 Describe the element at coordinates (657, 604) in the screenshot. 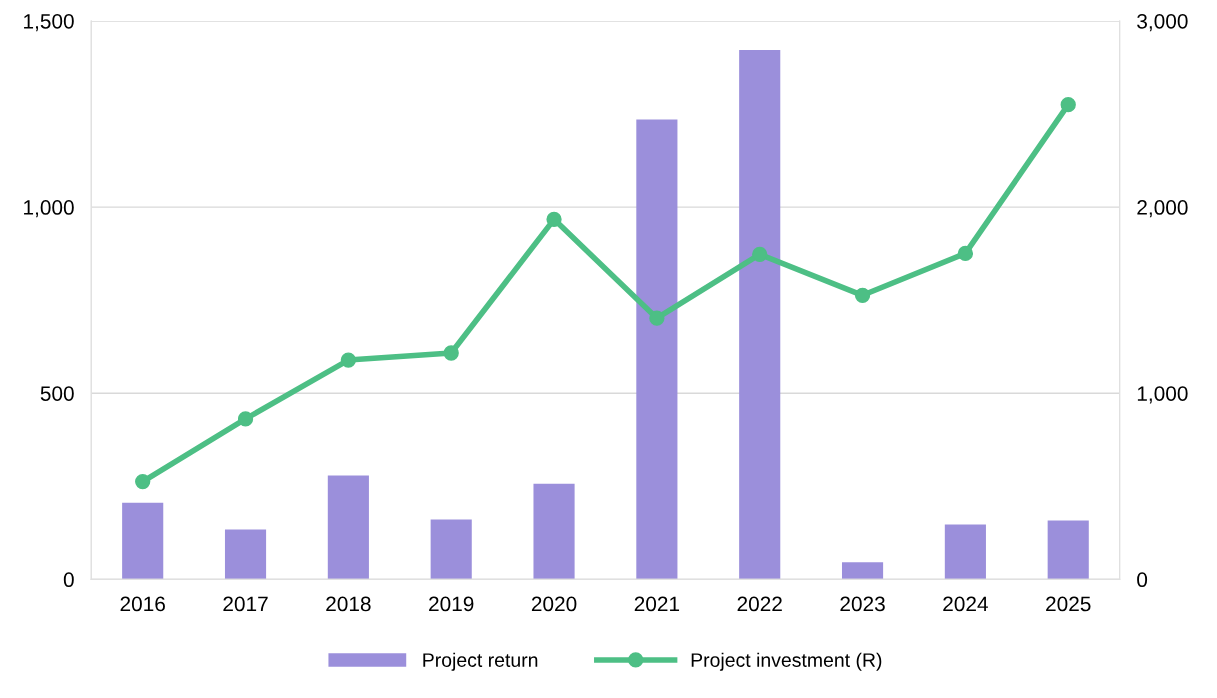

I see `x-tick-label: 2021` at that location.